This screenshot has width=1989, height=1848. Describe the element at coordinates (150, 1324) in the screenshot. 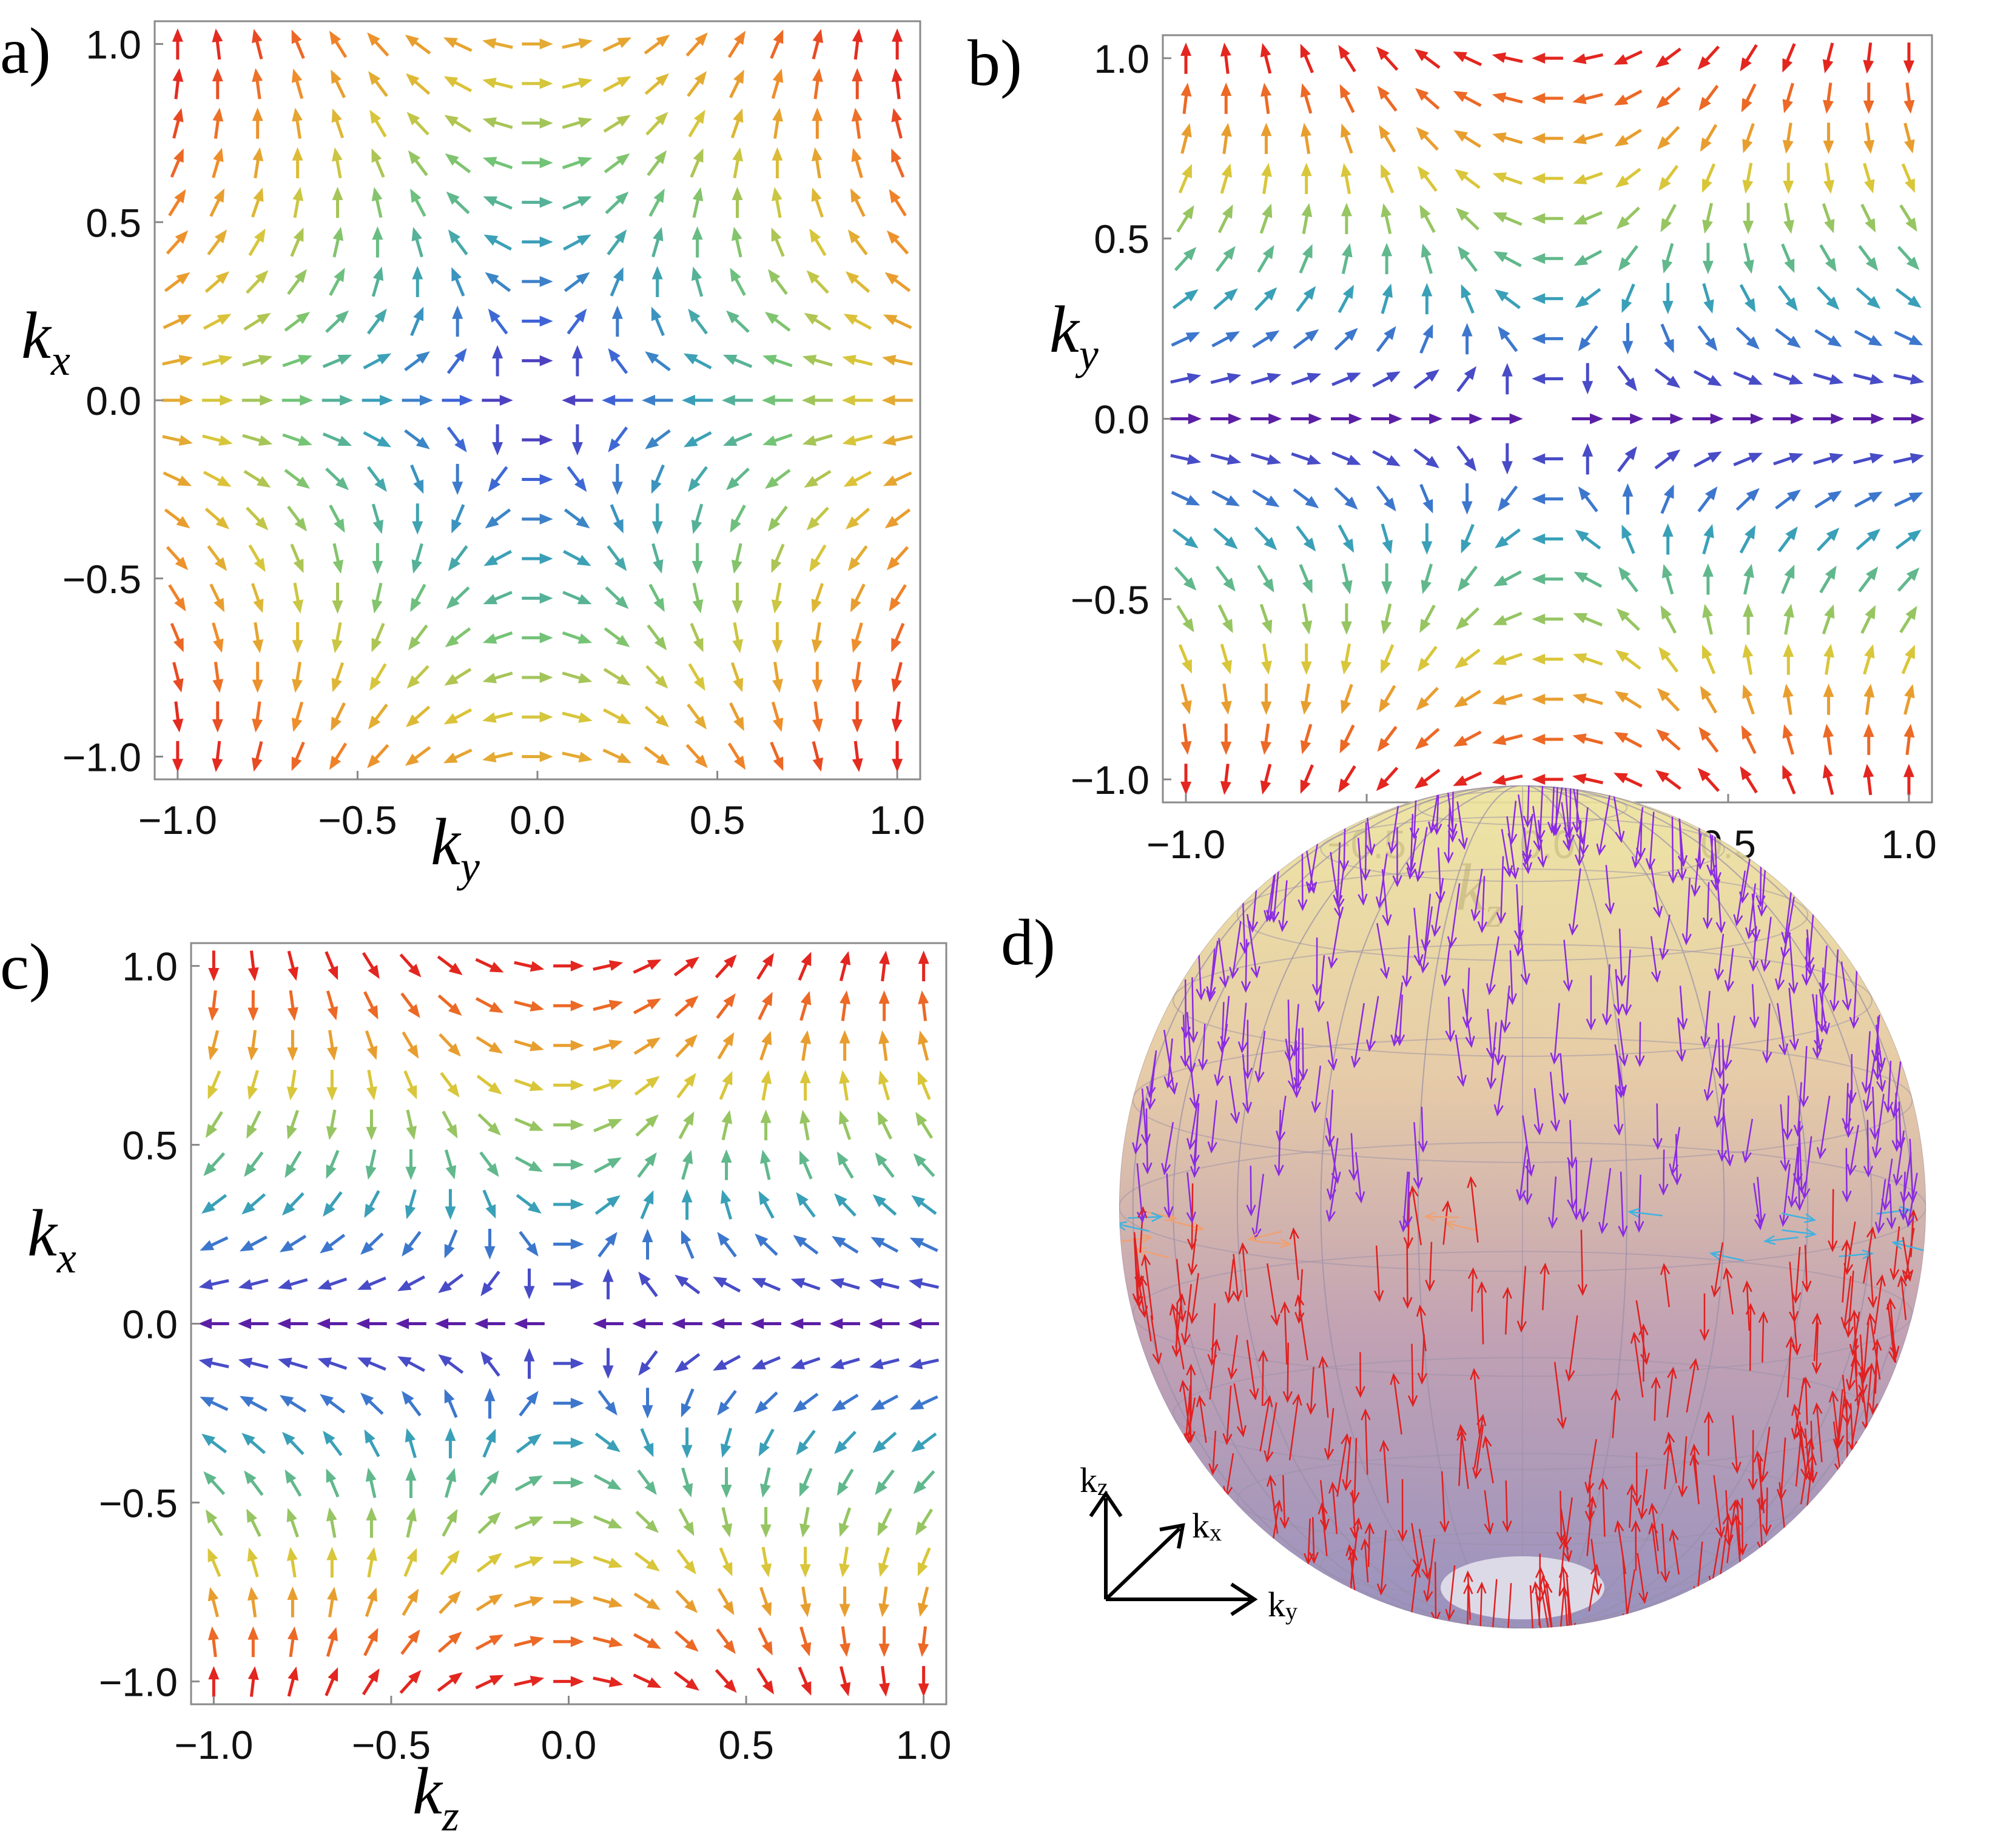

I see `y-tick-label: 0.0` at that location.